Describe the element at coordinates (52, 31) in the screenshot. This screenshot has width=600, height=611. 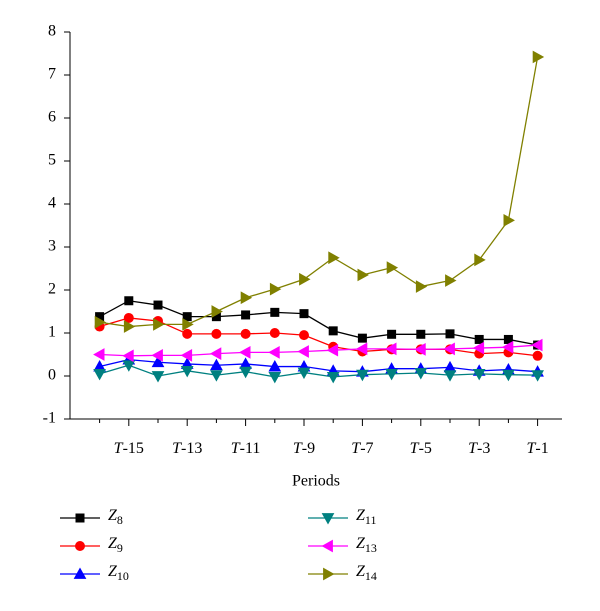
I see `y-tick-label: 8` at that location.